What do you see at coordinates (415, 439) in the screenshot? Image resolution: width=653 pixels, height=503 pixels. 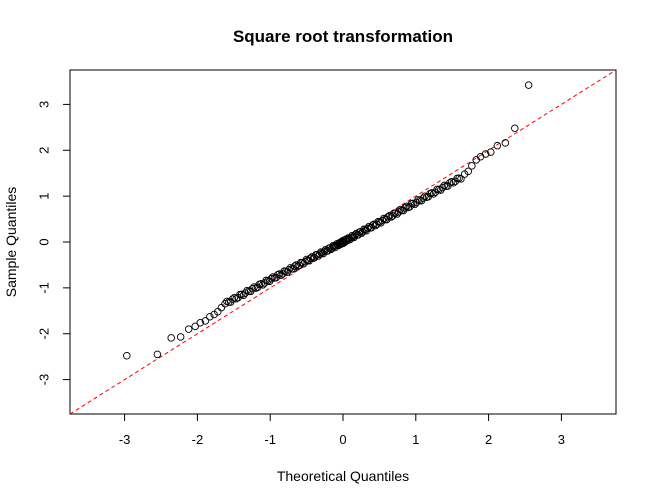 I see `x-tick-label: 1` at bounding box center [415, 439].